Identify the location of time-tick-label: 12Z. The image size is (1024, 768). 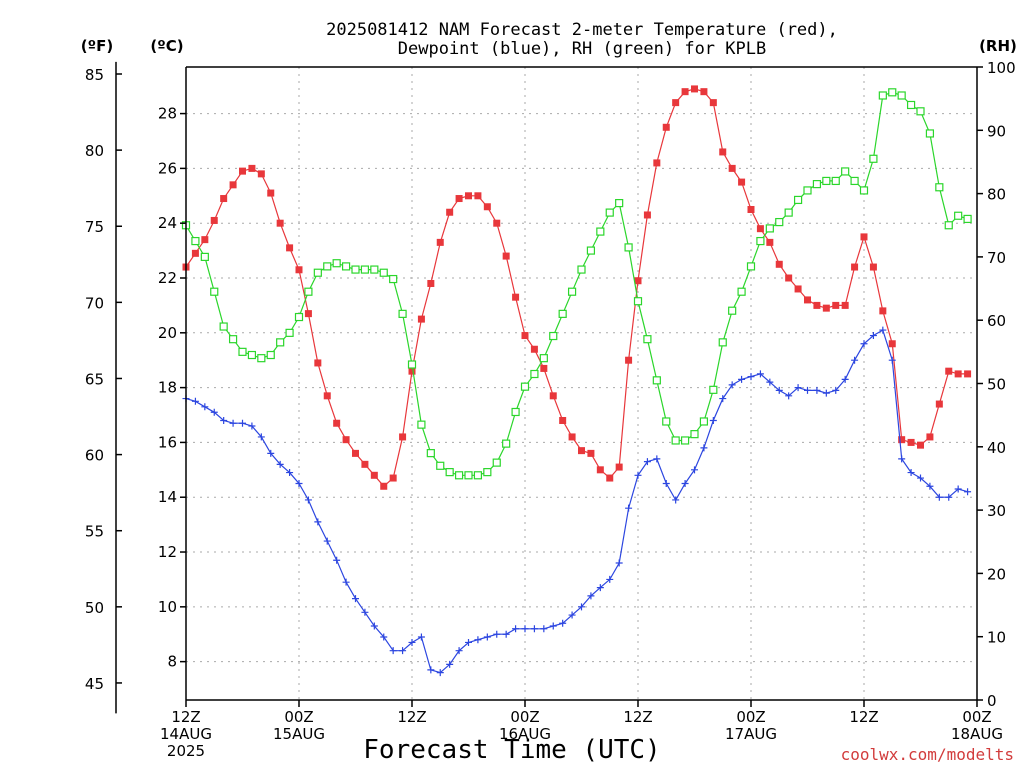
(185, 717).